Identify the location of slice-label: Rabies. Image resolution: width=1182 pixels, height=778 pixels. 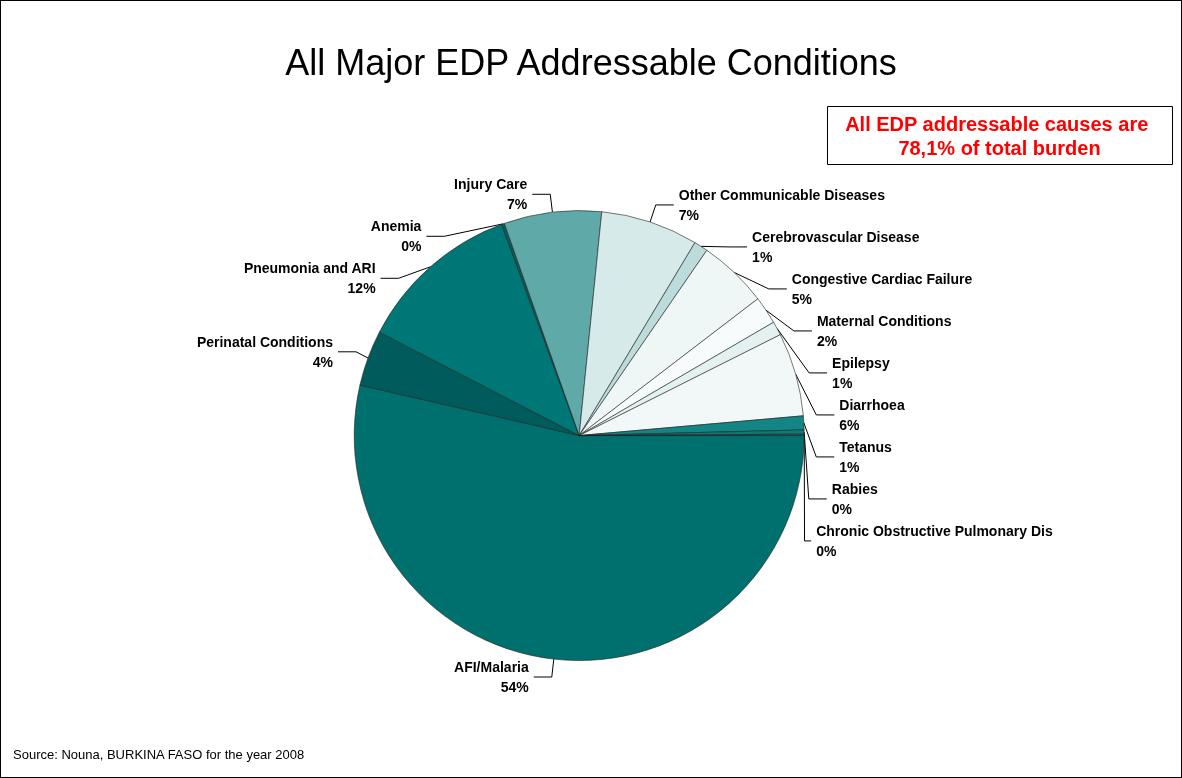
(854, 488).